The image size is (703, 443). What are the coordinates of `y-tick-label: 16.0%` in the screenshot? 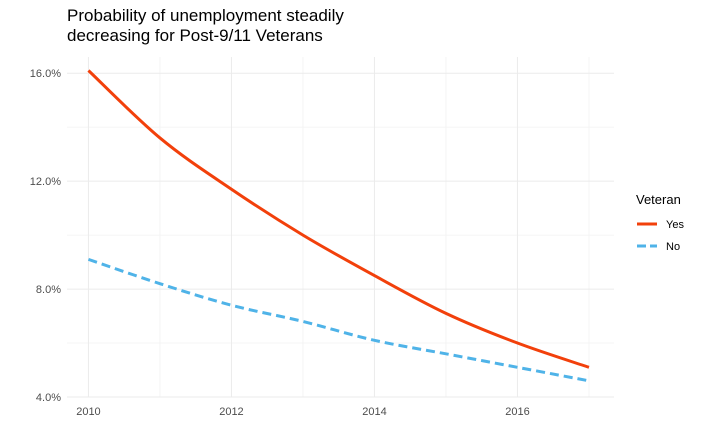 It's located at (45, 74).